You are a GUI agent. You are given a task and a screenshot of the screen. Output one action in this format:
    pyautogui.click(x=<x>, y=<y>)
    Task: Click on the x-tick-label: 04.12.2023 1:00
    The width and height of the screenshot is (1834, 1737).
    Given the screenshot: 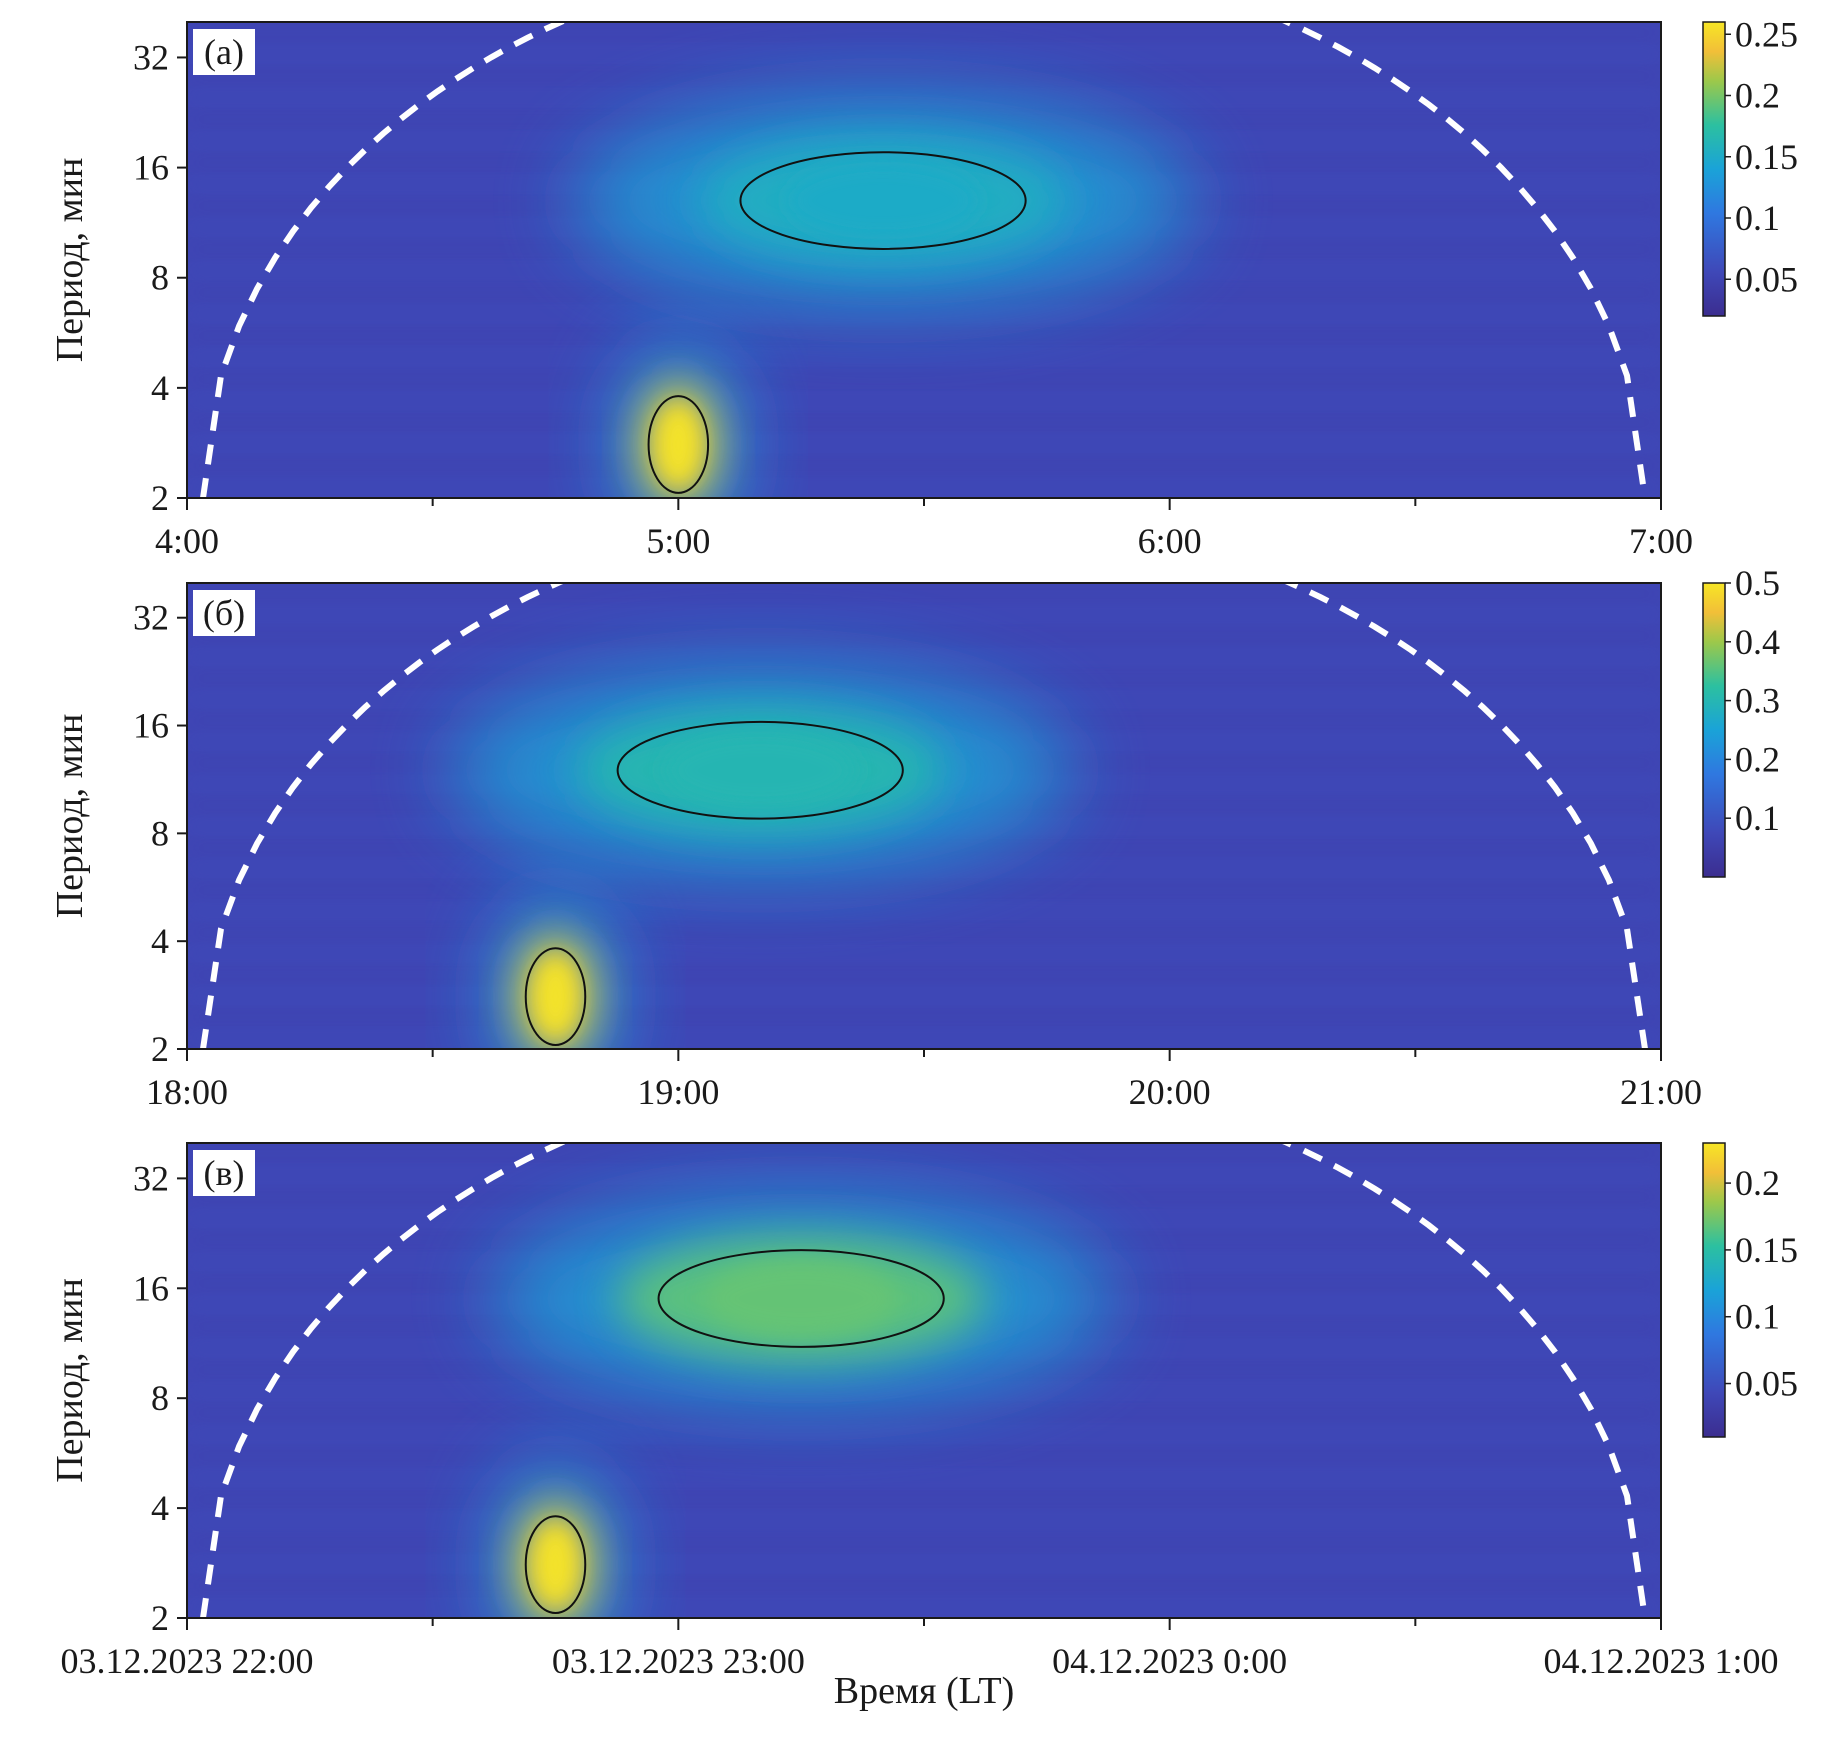 What is the action you would take?
    pyautogui.click(x=1660, y=1661)
    